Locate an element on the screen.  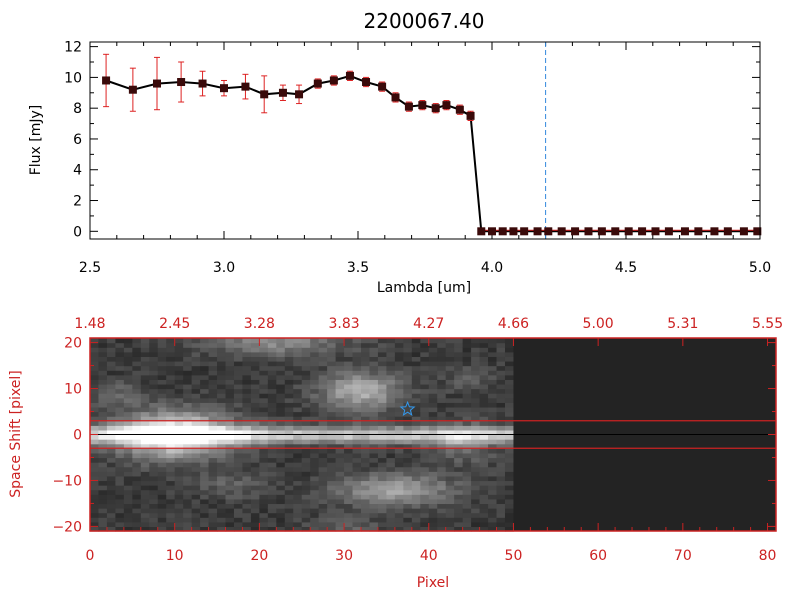
top-axis-label: 4.27 is located at coordinates (428, 324).